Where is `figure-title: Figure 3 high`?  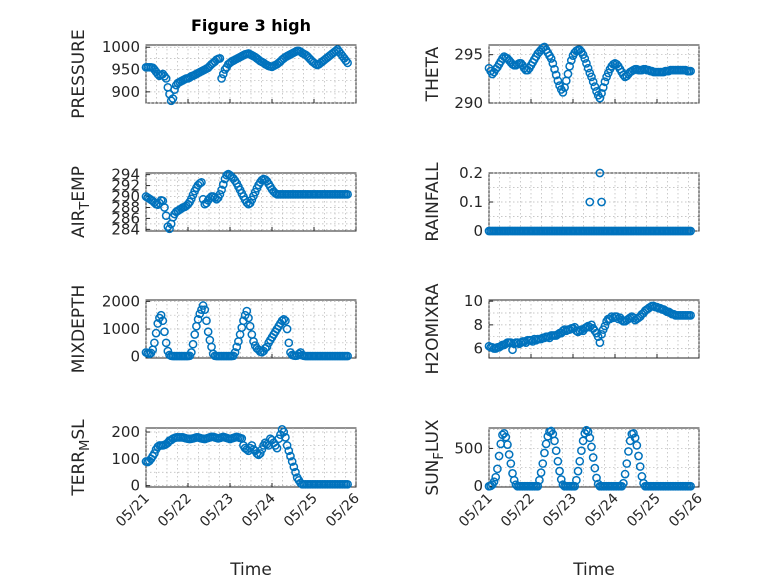
figure-title: Figure 3 high is located at coordinates (251, 25).